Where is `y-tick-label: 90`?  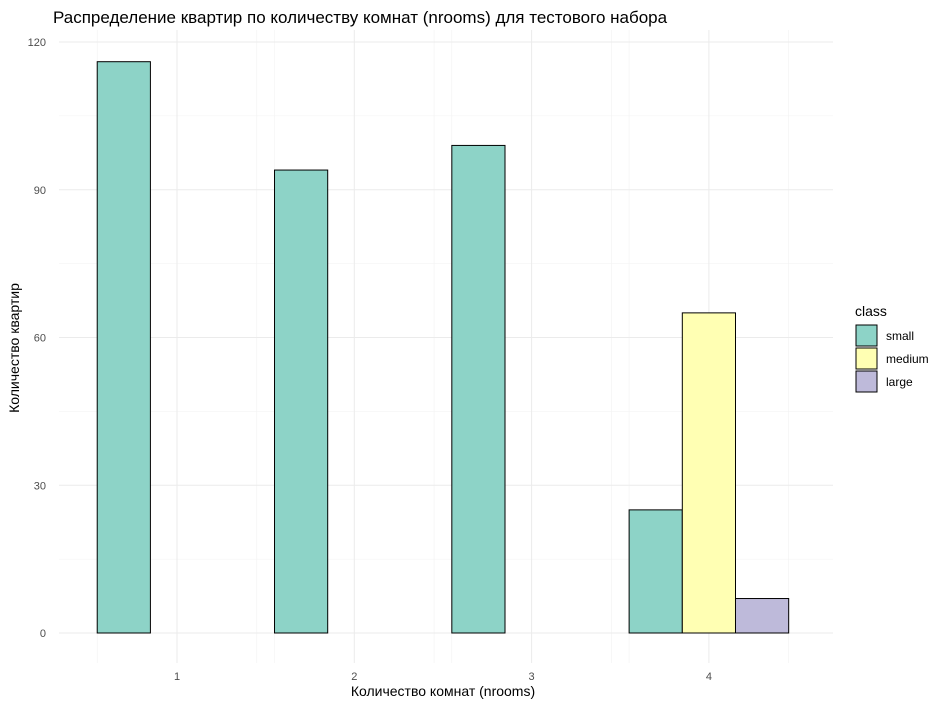 y-tick-label: 90 is located at coordinates (40, 191).